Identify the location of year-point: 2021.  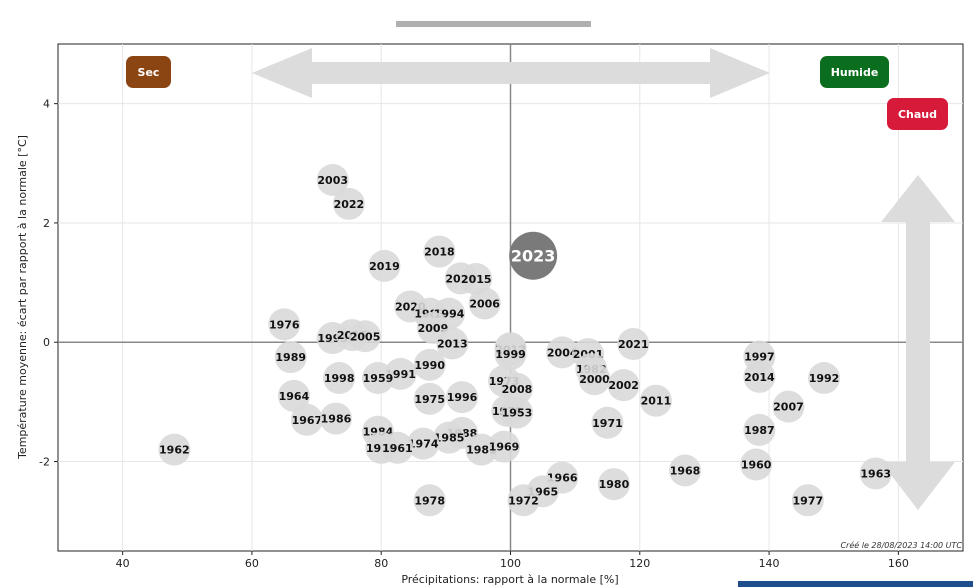
(633, 344).